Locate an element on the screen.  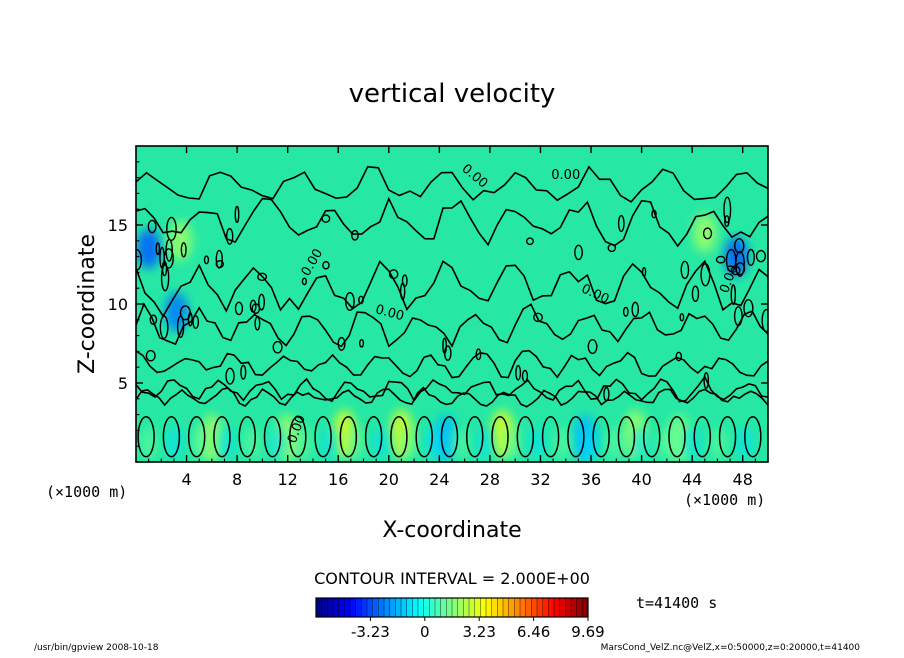
colorbar-frame is located at coordinates (452, 607).